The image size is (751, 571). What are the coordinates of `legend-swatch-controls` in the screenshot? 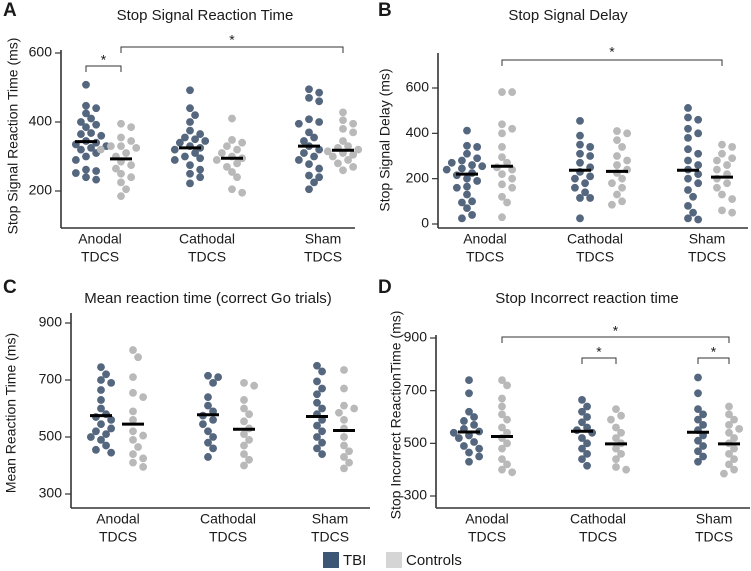 It's located at (394, 560).